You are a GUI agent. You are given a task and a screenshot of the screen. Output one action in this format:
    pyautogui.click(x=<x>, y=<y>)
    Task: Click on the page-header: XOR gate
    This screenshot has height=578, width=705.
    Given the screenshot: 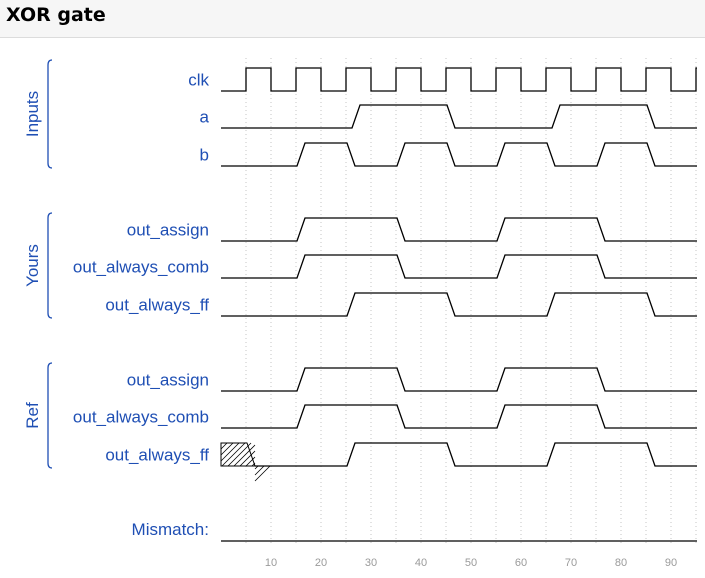 What is the action you would take?
    pyautogui.click(x=352, y=19)
    